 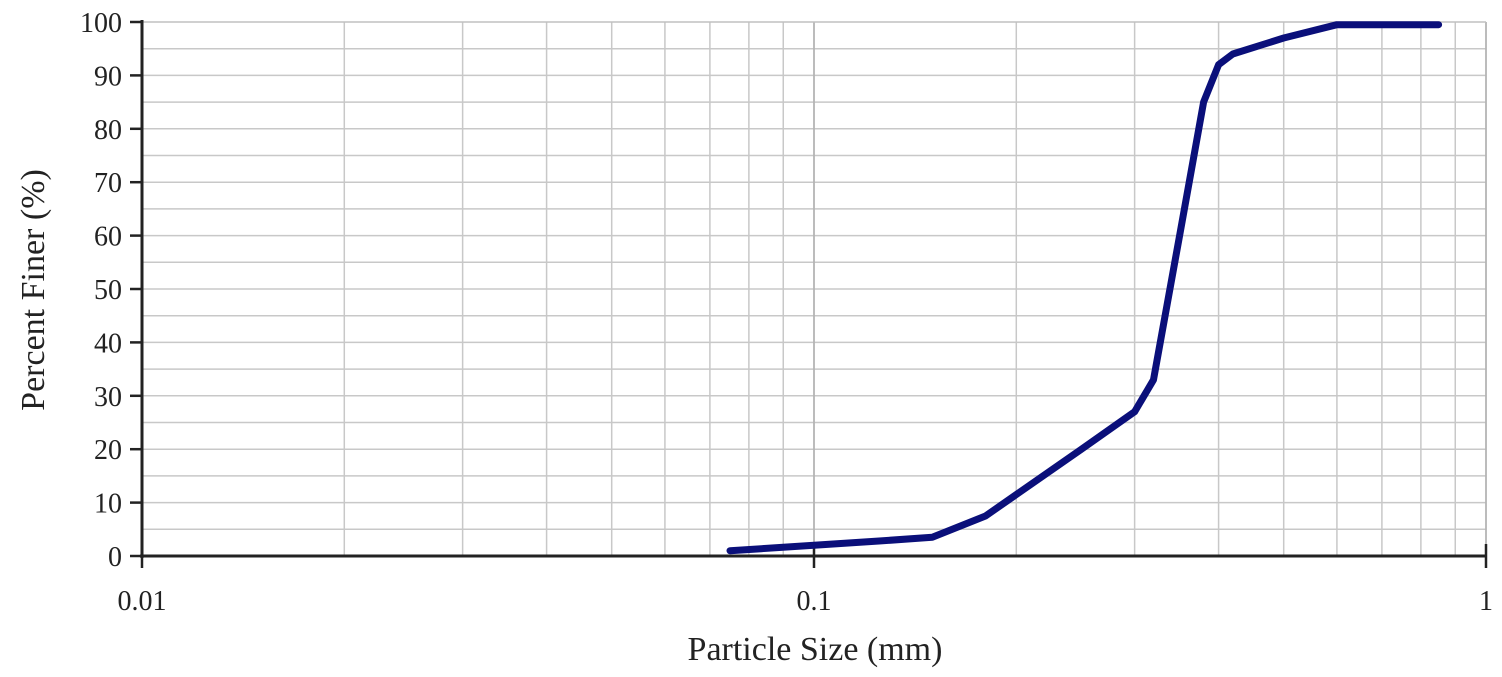 I want to click on y-tick-label: 70, so click(x=108, y=183).